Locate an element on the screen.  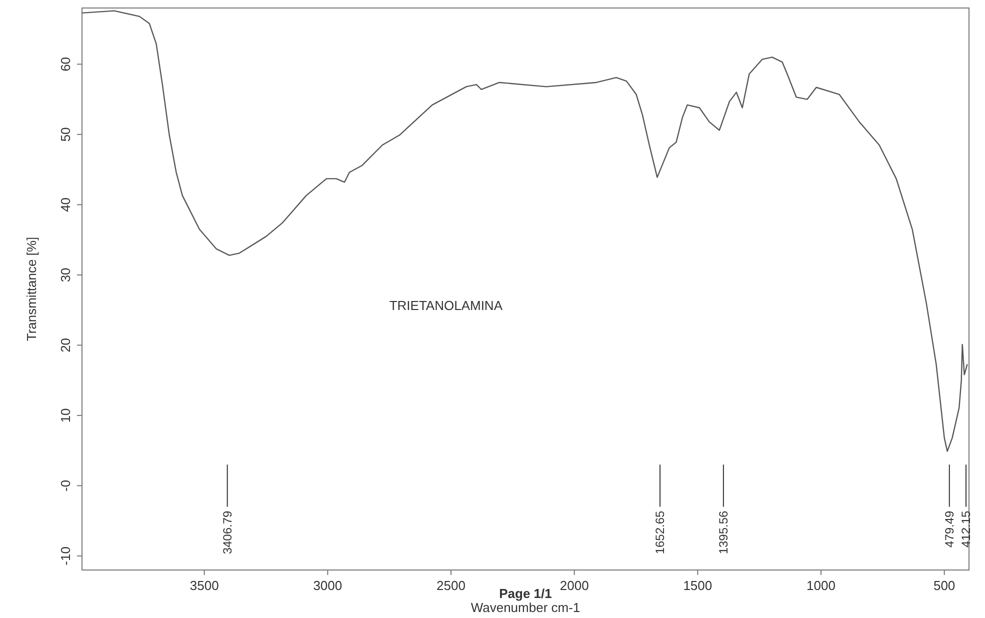
y-tick-label: -10 is located at coordinates (65, 556).